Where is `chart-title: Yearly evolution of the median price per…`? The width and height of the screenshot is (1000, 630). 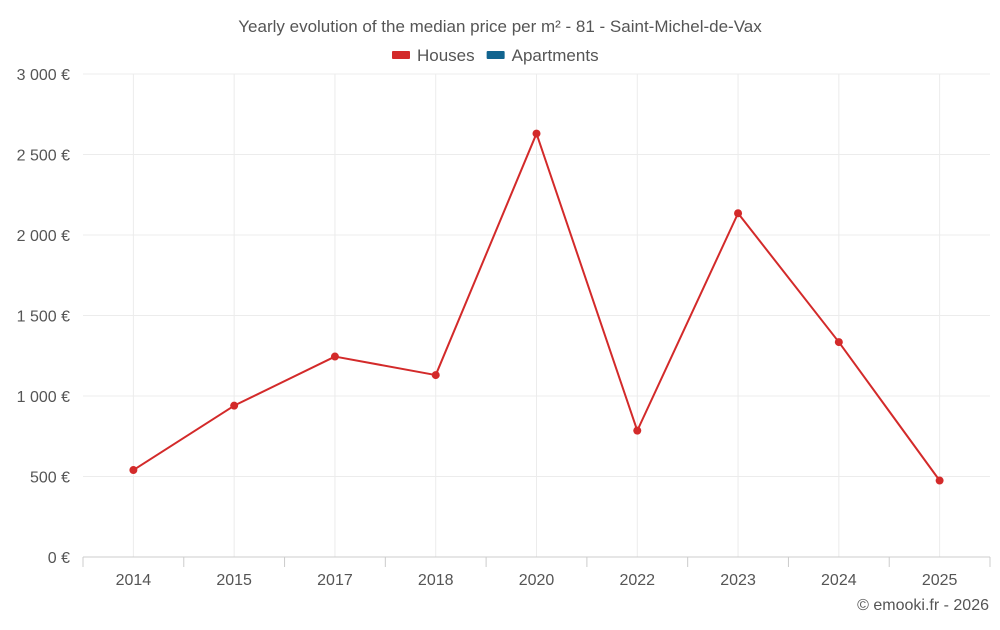
chart-title: Yearly evolution of the median price per… is located at coordinates (500, 26).